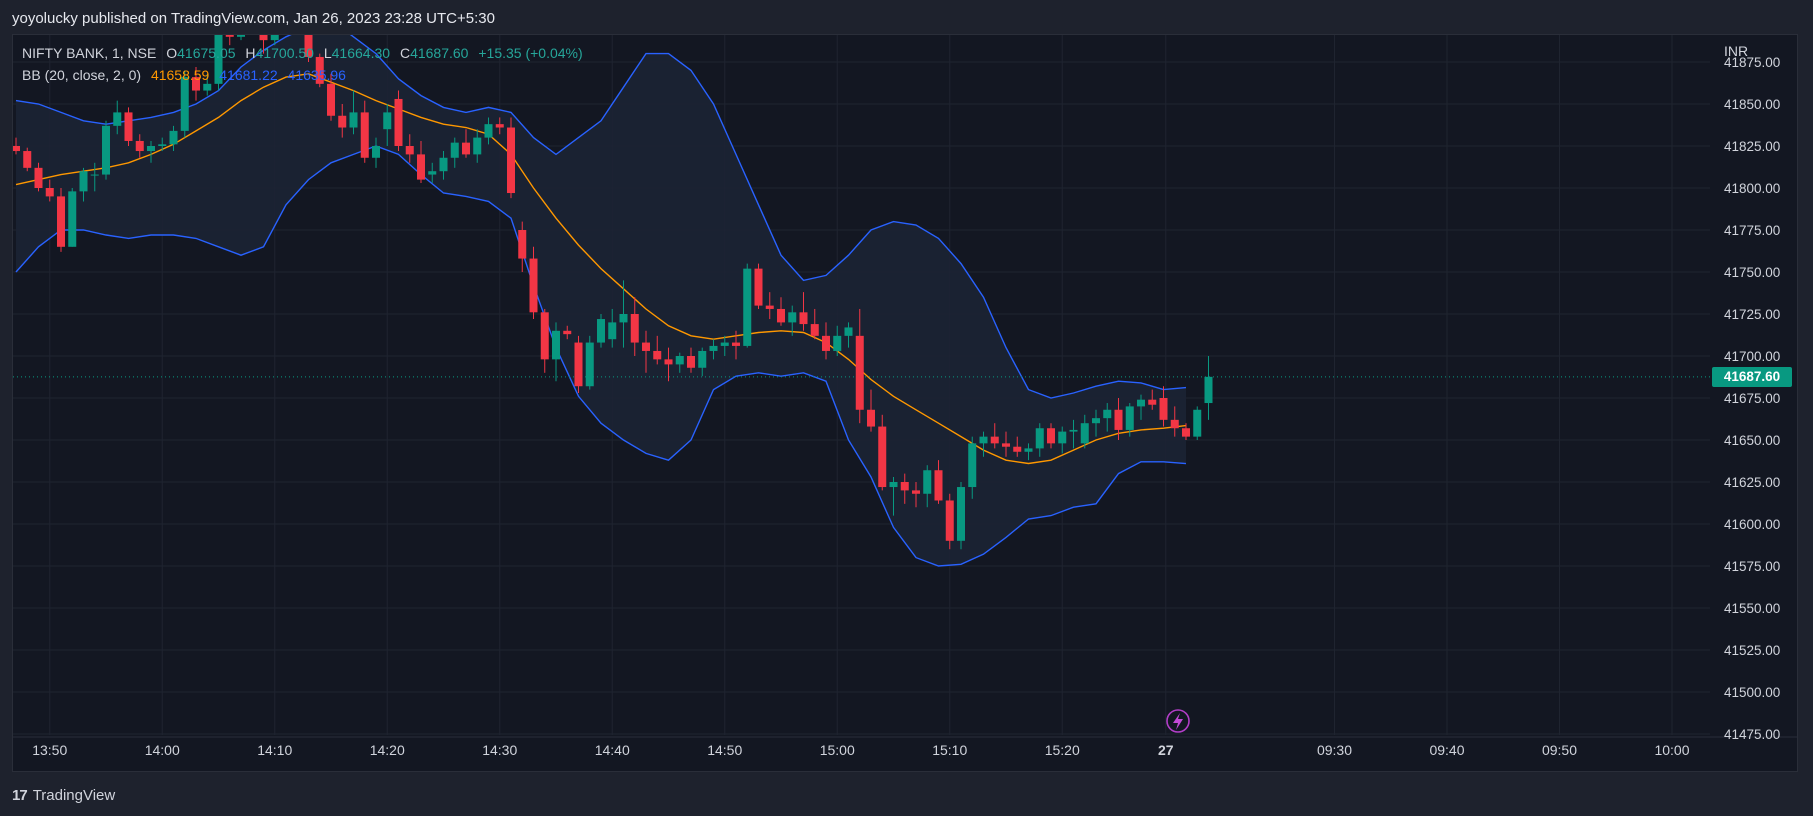  I want to click on high-value: 41700.50, so click(284, 53).